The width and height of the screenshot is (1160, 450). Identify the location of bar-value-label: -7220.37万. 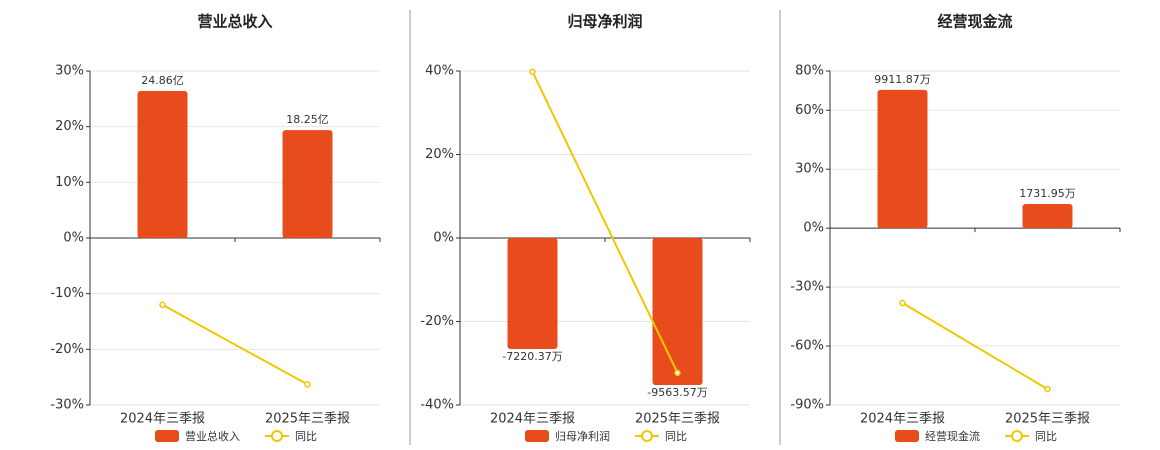
(532, 356).